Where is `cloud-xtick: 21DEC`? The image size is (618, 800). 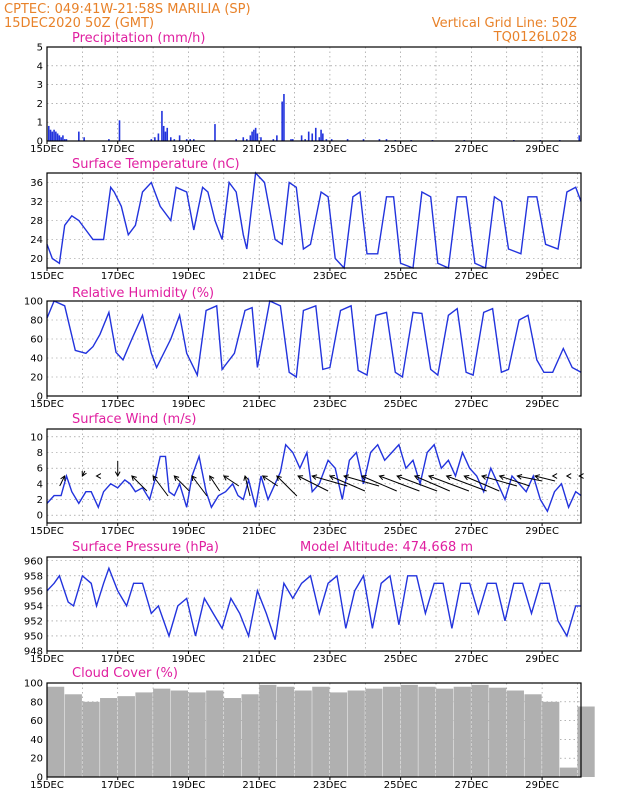 cloud-xtick: 21DEC is located at coordinates (259, 785).